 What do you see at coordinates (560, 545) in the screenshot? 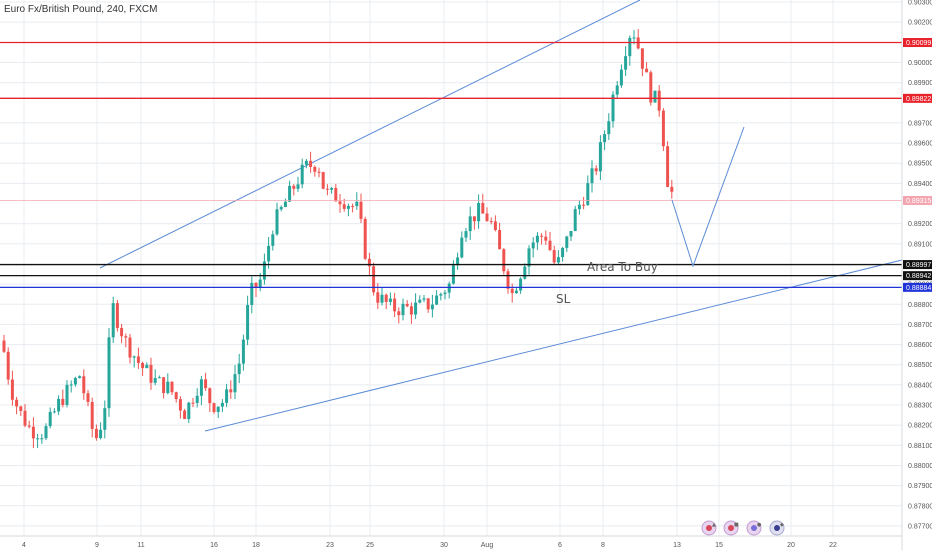
I see `time-tick-label: 6` at bounding box center [560, 545].